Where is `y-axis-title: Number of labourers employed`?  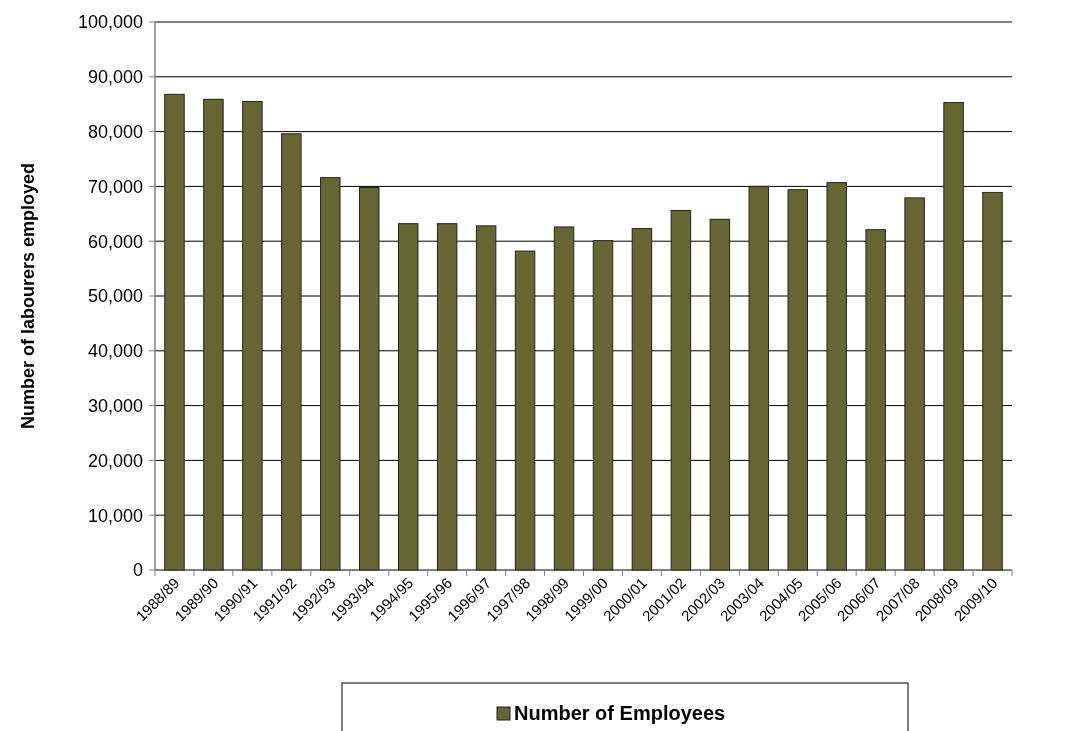 y-axis-title: Number of labourers employed is located at coordinates (28, 296).